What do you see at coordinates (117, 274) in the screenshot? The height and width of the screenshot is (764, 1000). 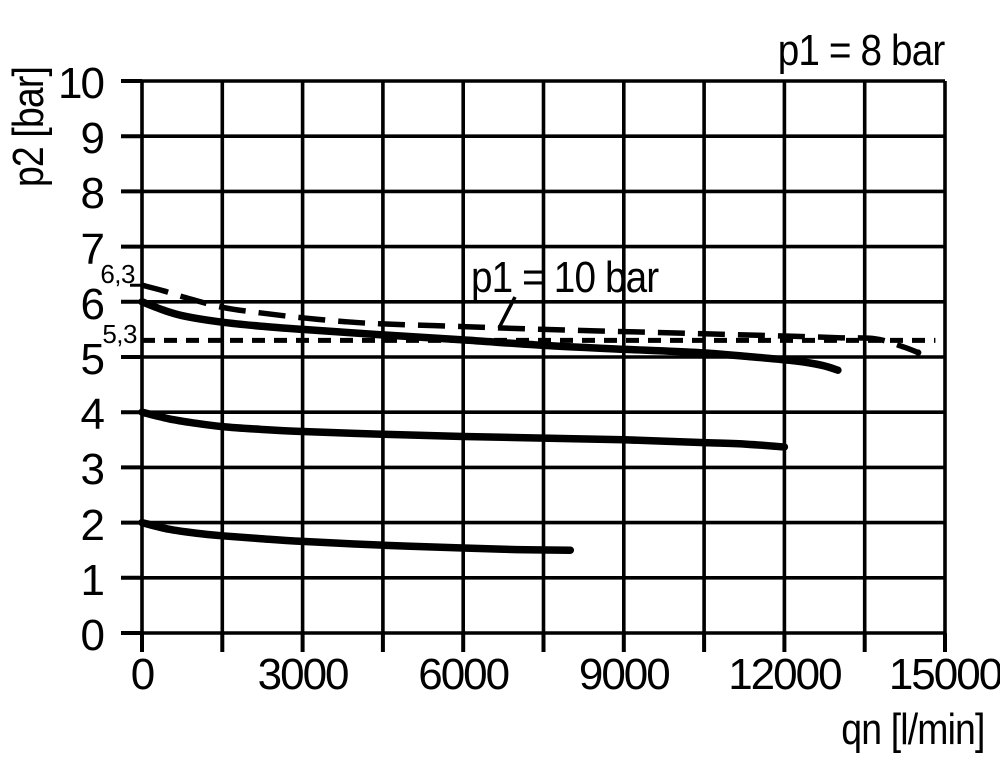 I see `y-mark-6-3-label: 6,3` at bounding box center [117, 274].